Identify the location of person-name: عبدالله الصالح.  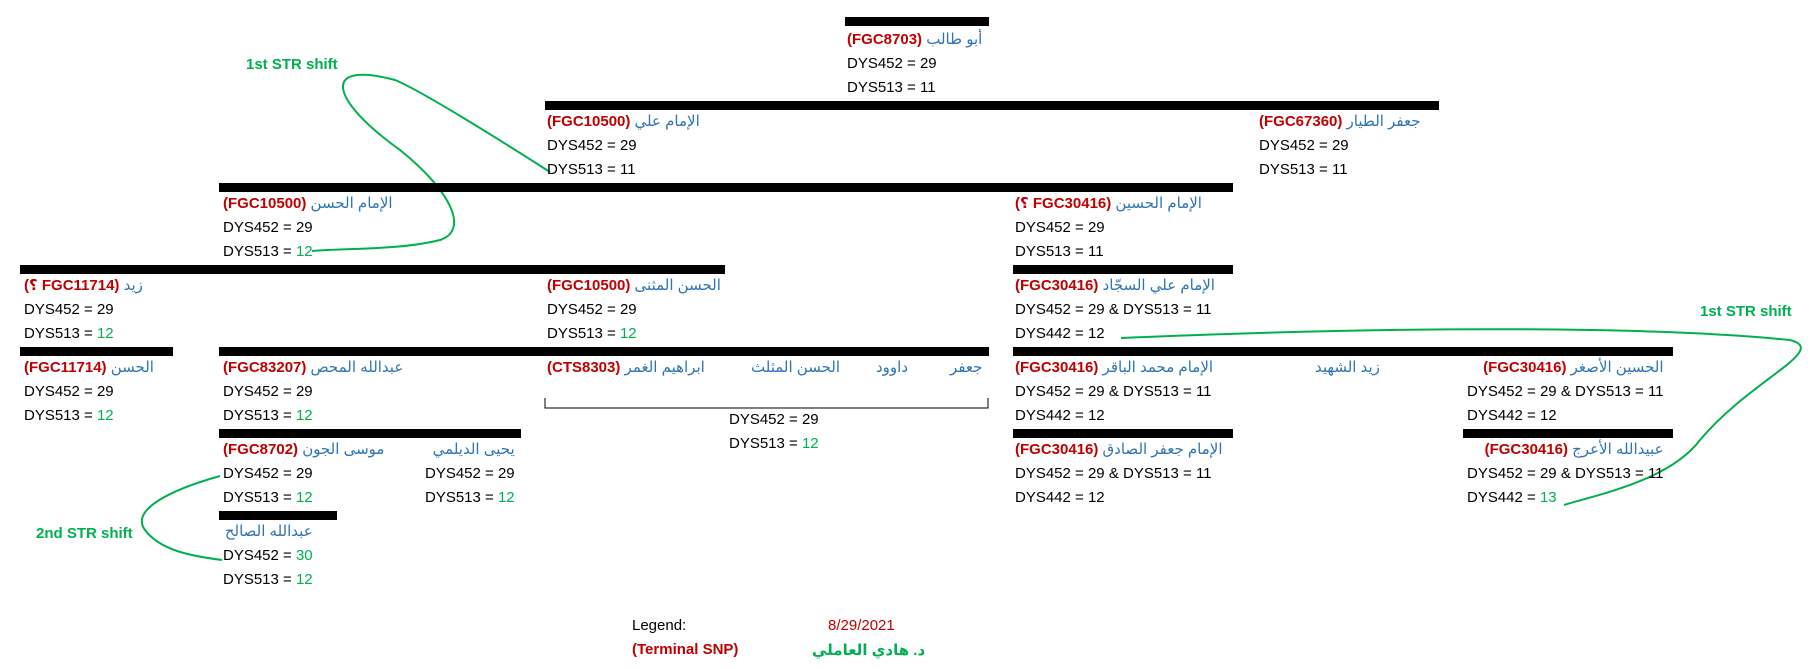
(268, 531).